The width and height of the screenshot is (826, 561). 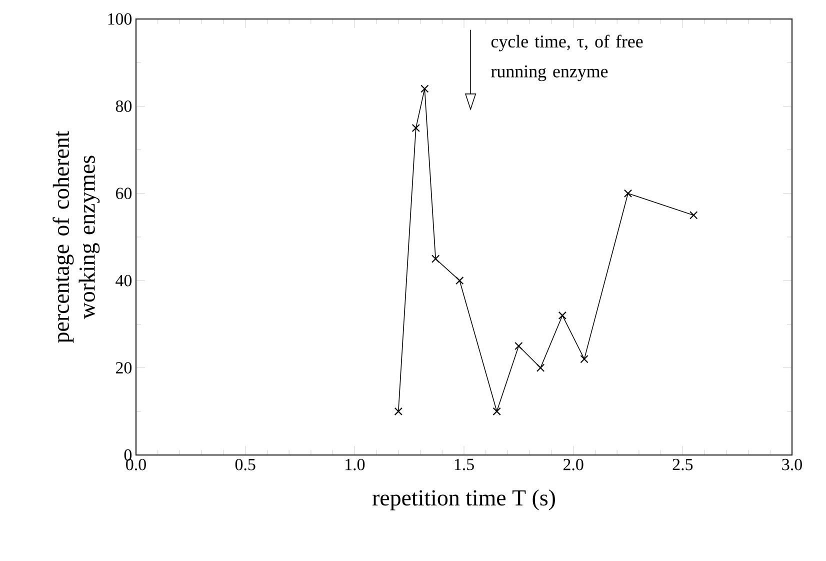 I want to click on x-axis-title: repetition time T (s), so click(x=463, y=499).